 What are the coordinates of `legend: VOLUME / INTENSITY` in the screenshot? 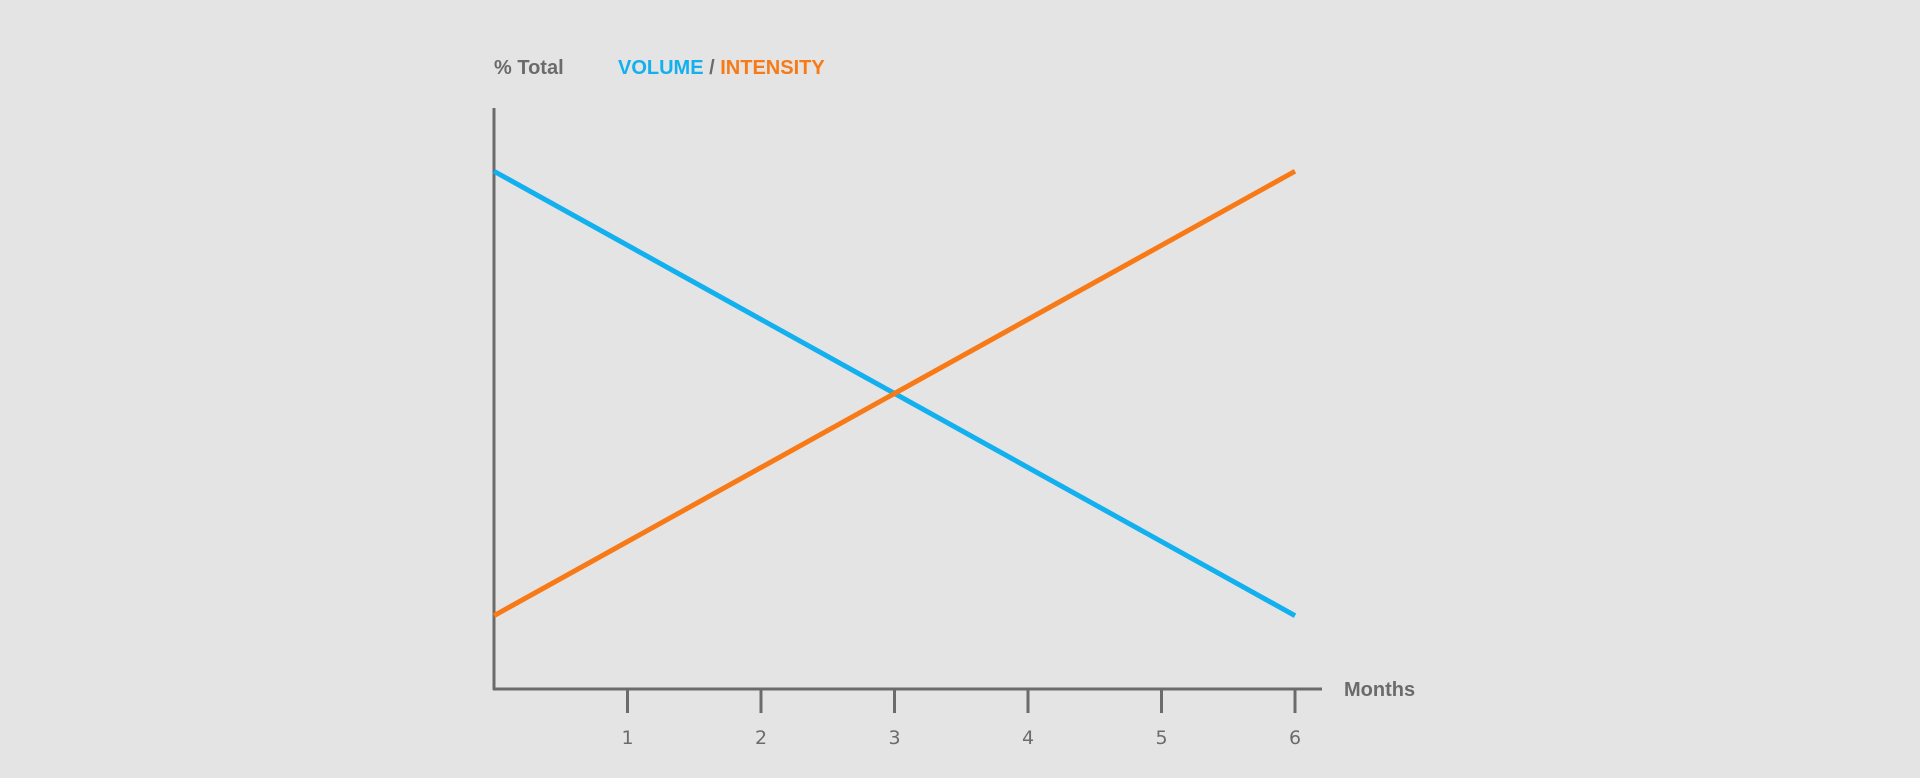 It's located at (721, 68).